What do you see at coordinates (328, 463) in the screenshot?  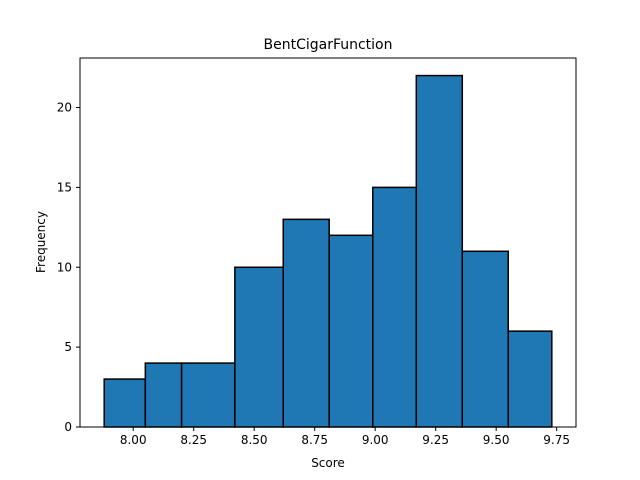 I see `x-axis-title: Score` at bounding box center [328, 463].